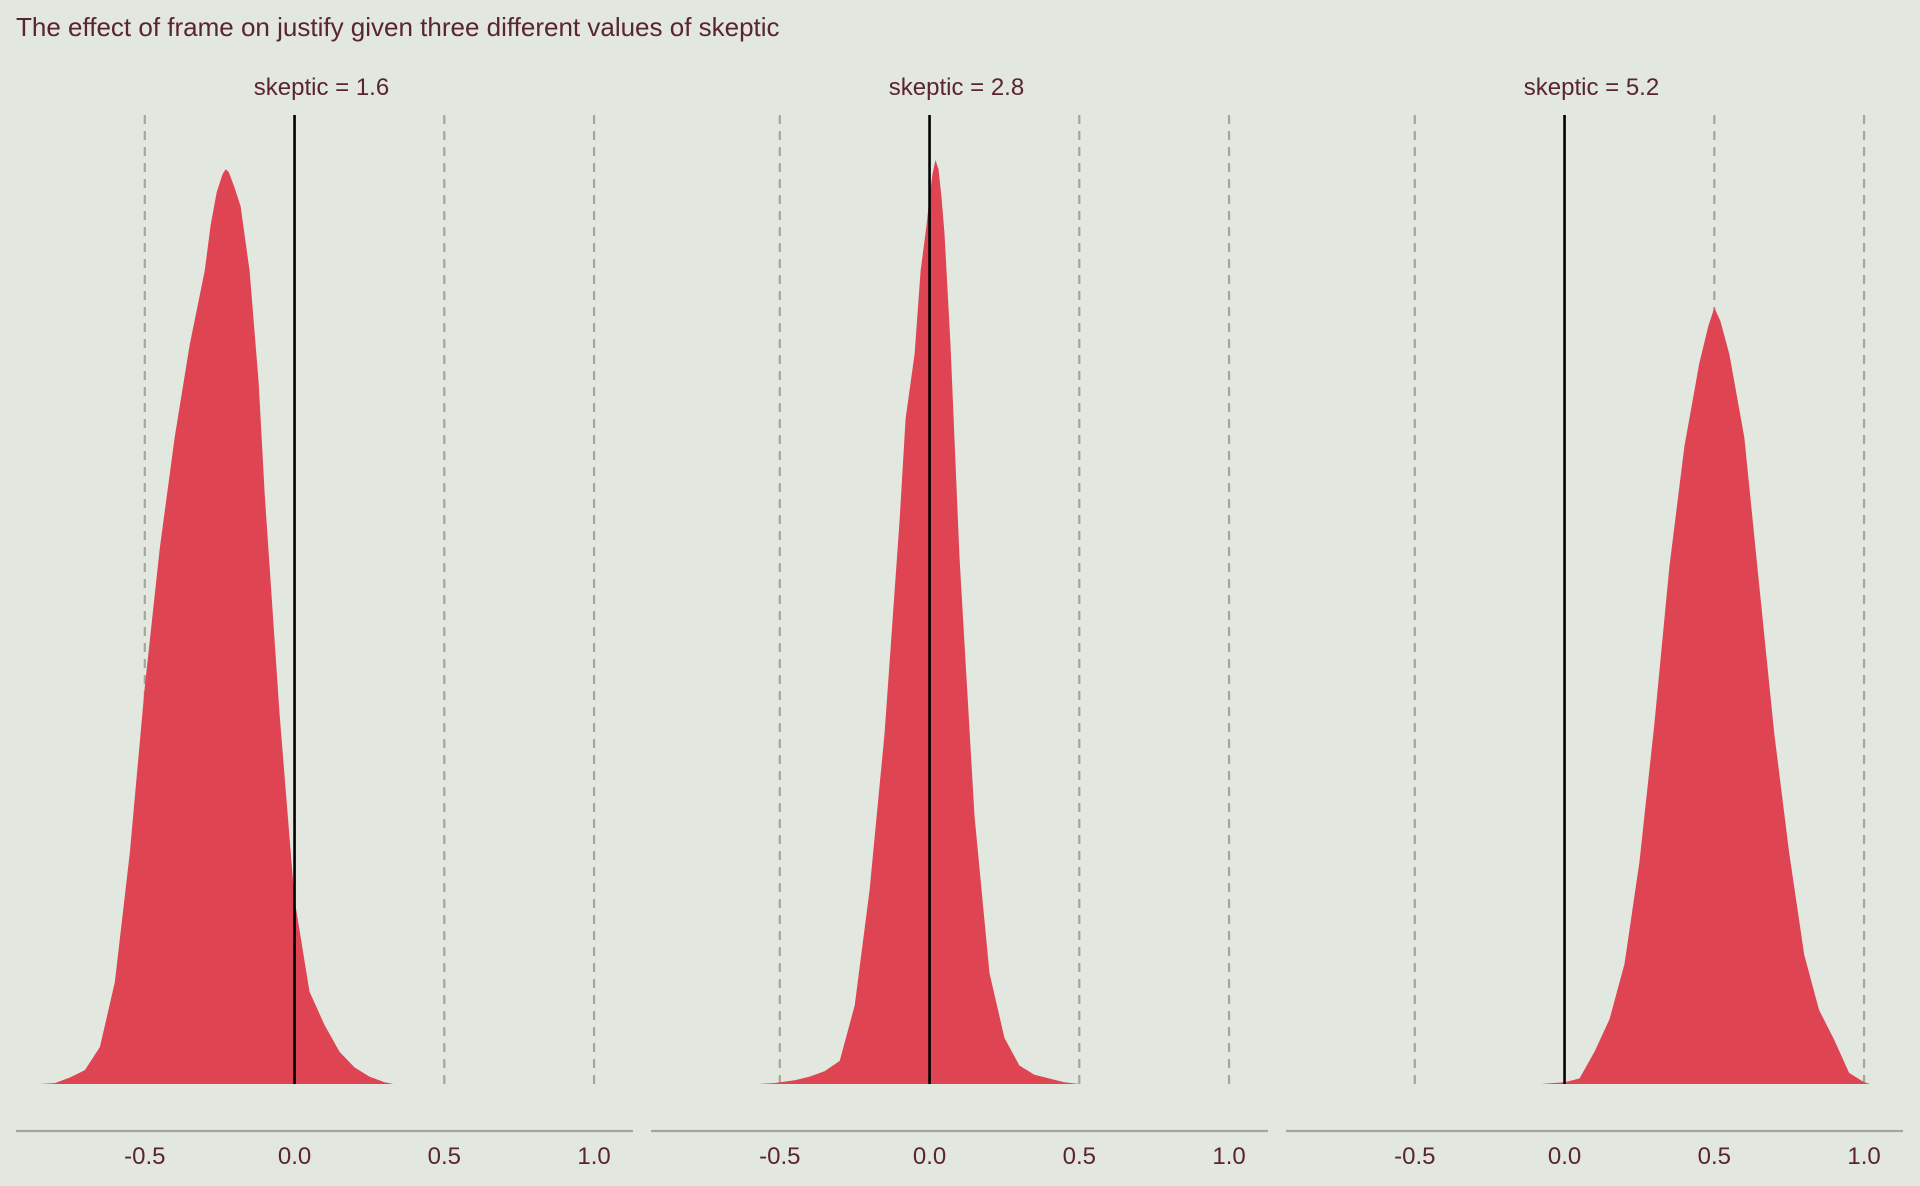 This screenshot has height=1186, width=1920. What do you see at coordinates (1591, 87) in the screenshot?
I see `facet-strip-label: skeptic = 5.2` at bounding box center [1591, 87].